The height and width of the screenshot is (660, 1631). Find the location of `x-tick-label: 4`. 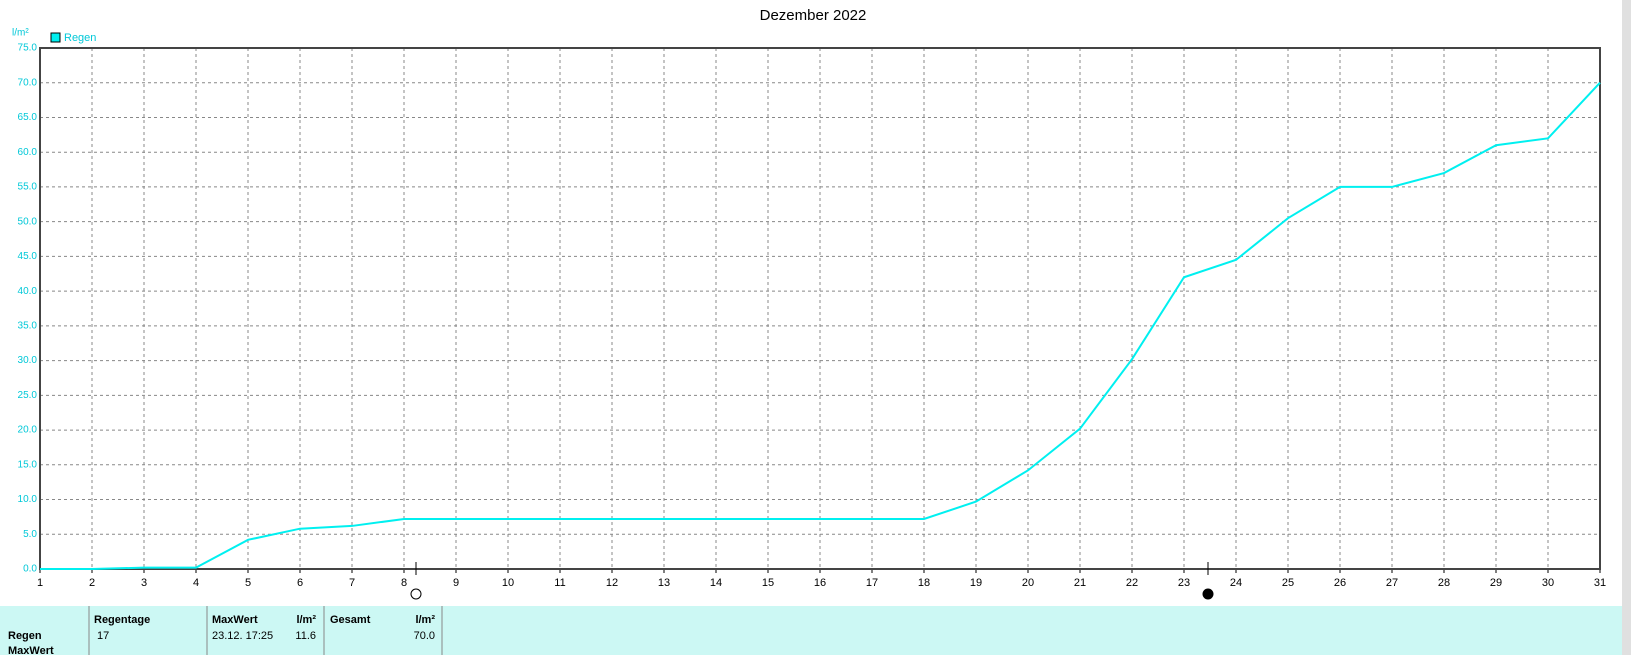

x-tick-label: 4 is located at coordinates (196, 583).